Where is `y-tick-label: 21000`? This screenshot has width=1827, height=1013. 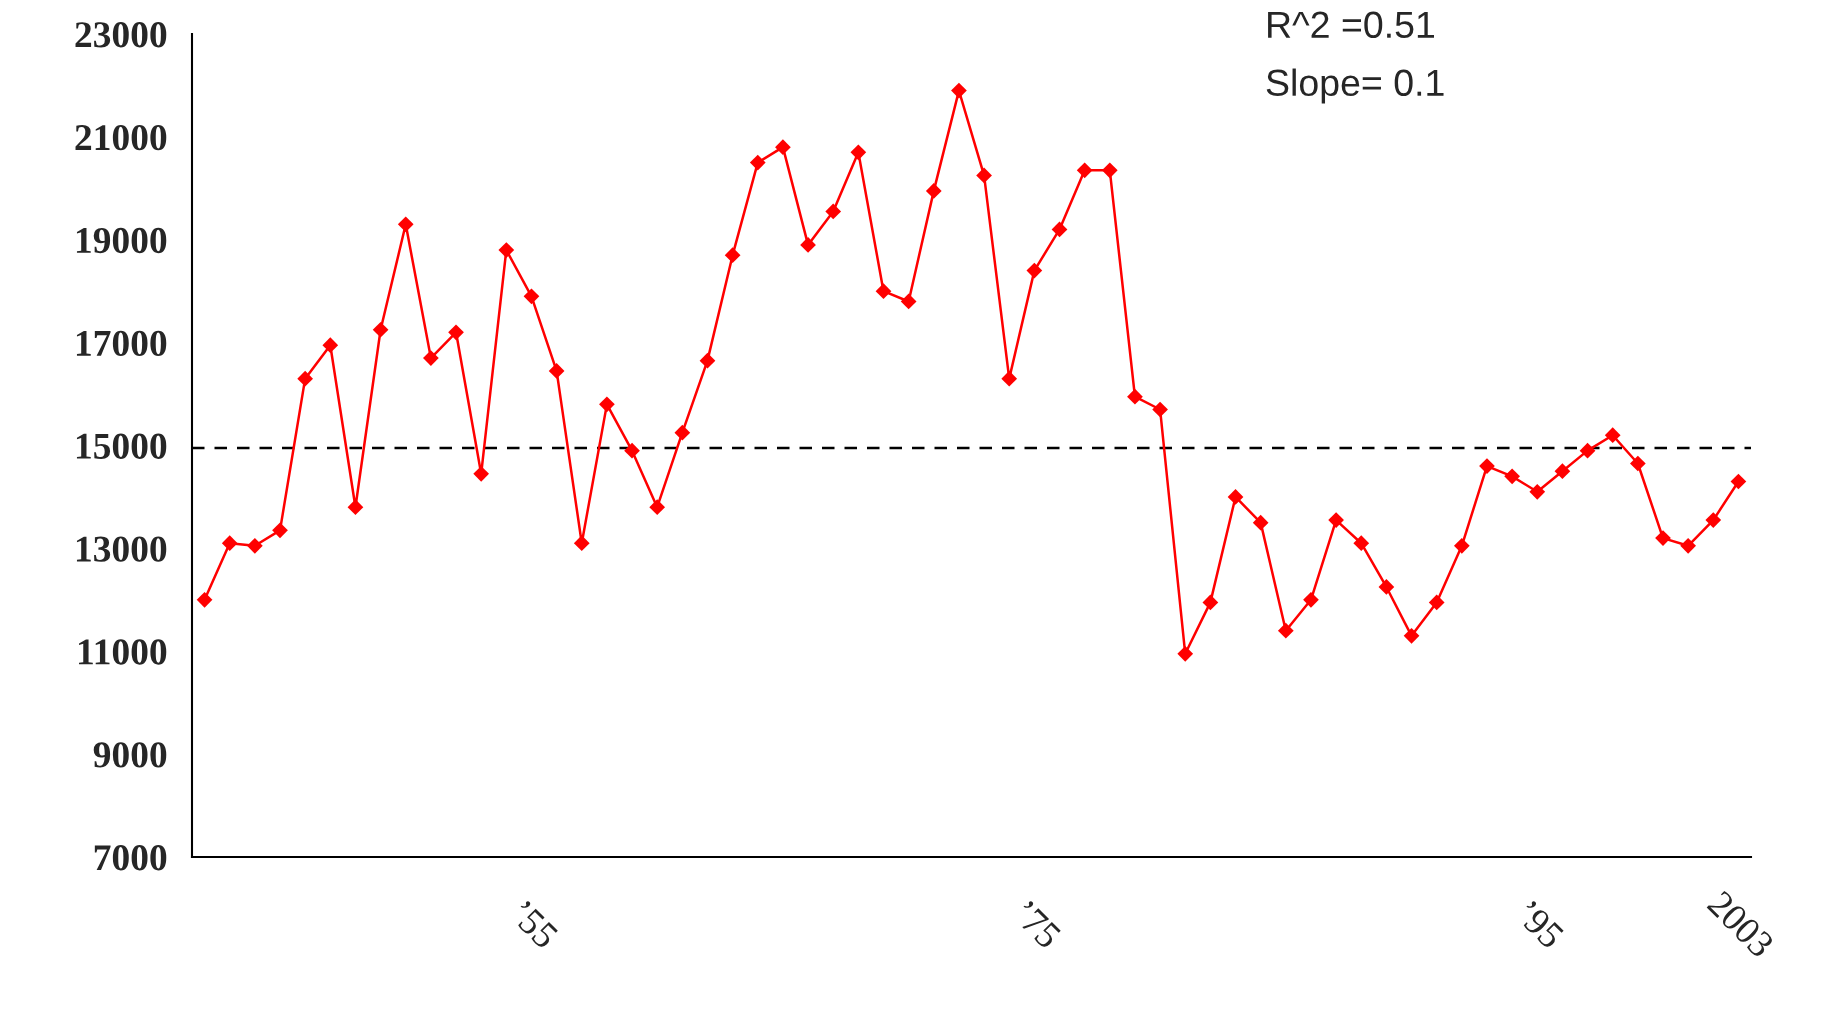 y-tick-label: 21000 is located at coordinates (121, 137).